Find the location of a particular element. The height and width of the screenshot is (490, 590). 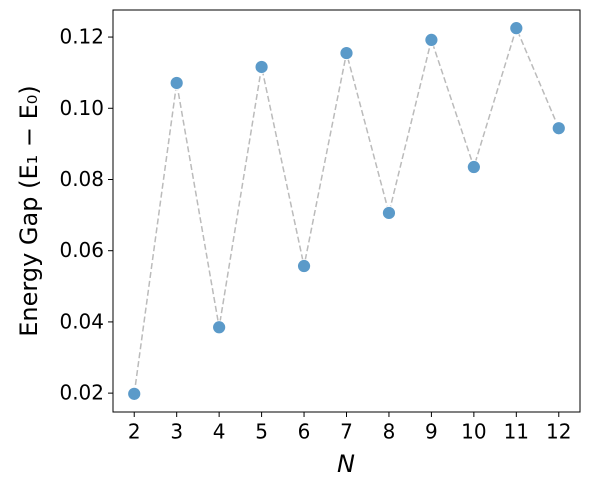

x-tick-label: 4 is located at coordinates (219, 432).